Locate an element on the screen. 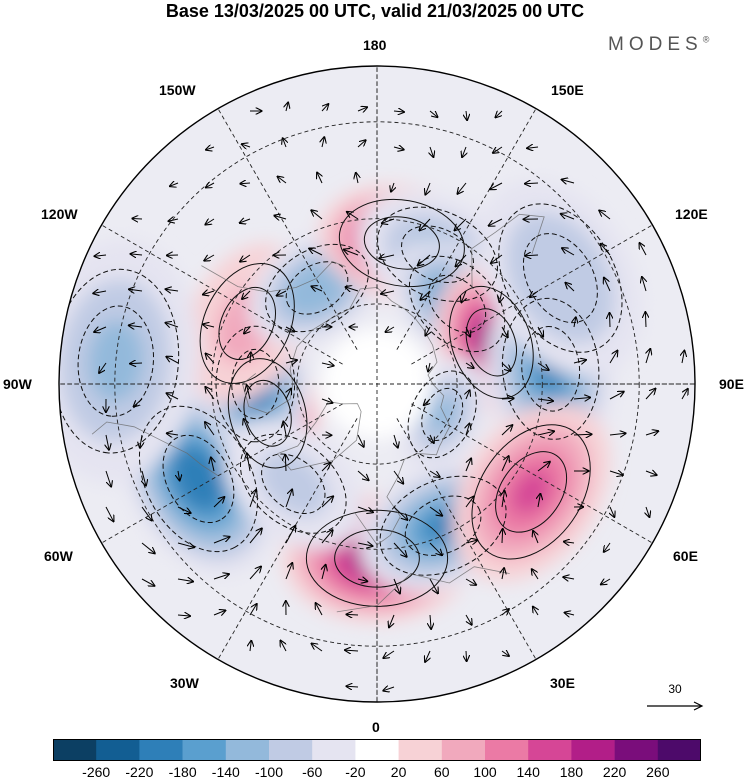  colorbar-tick-label: 260 is located at coordinates (658, 772).